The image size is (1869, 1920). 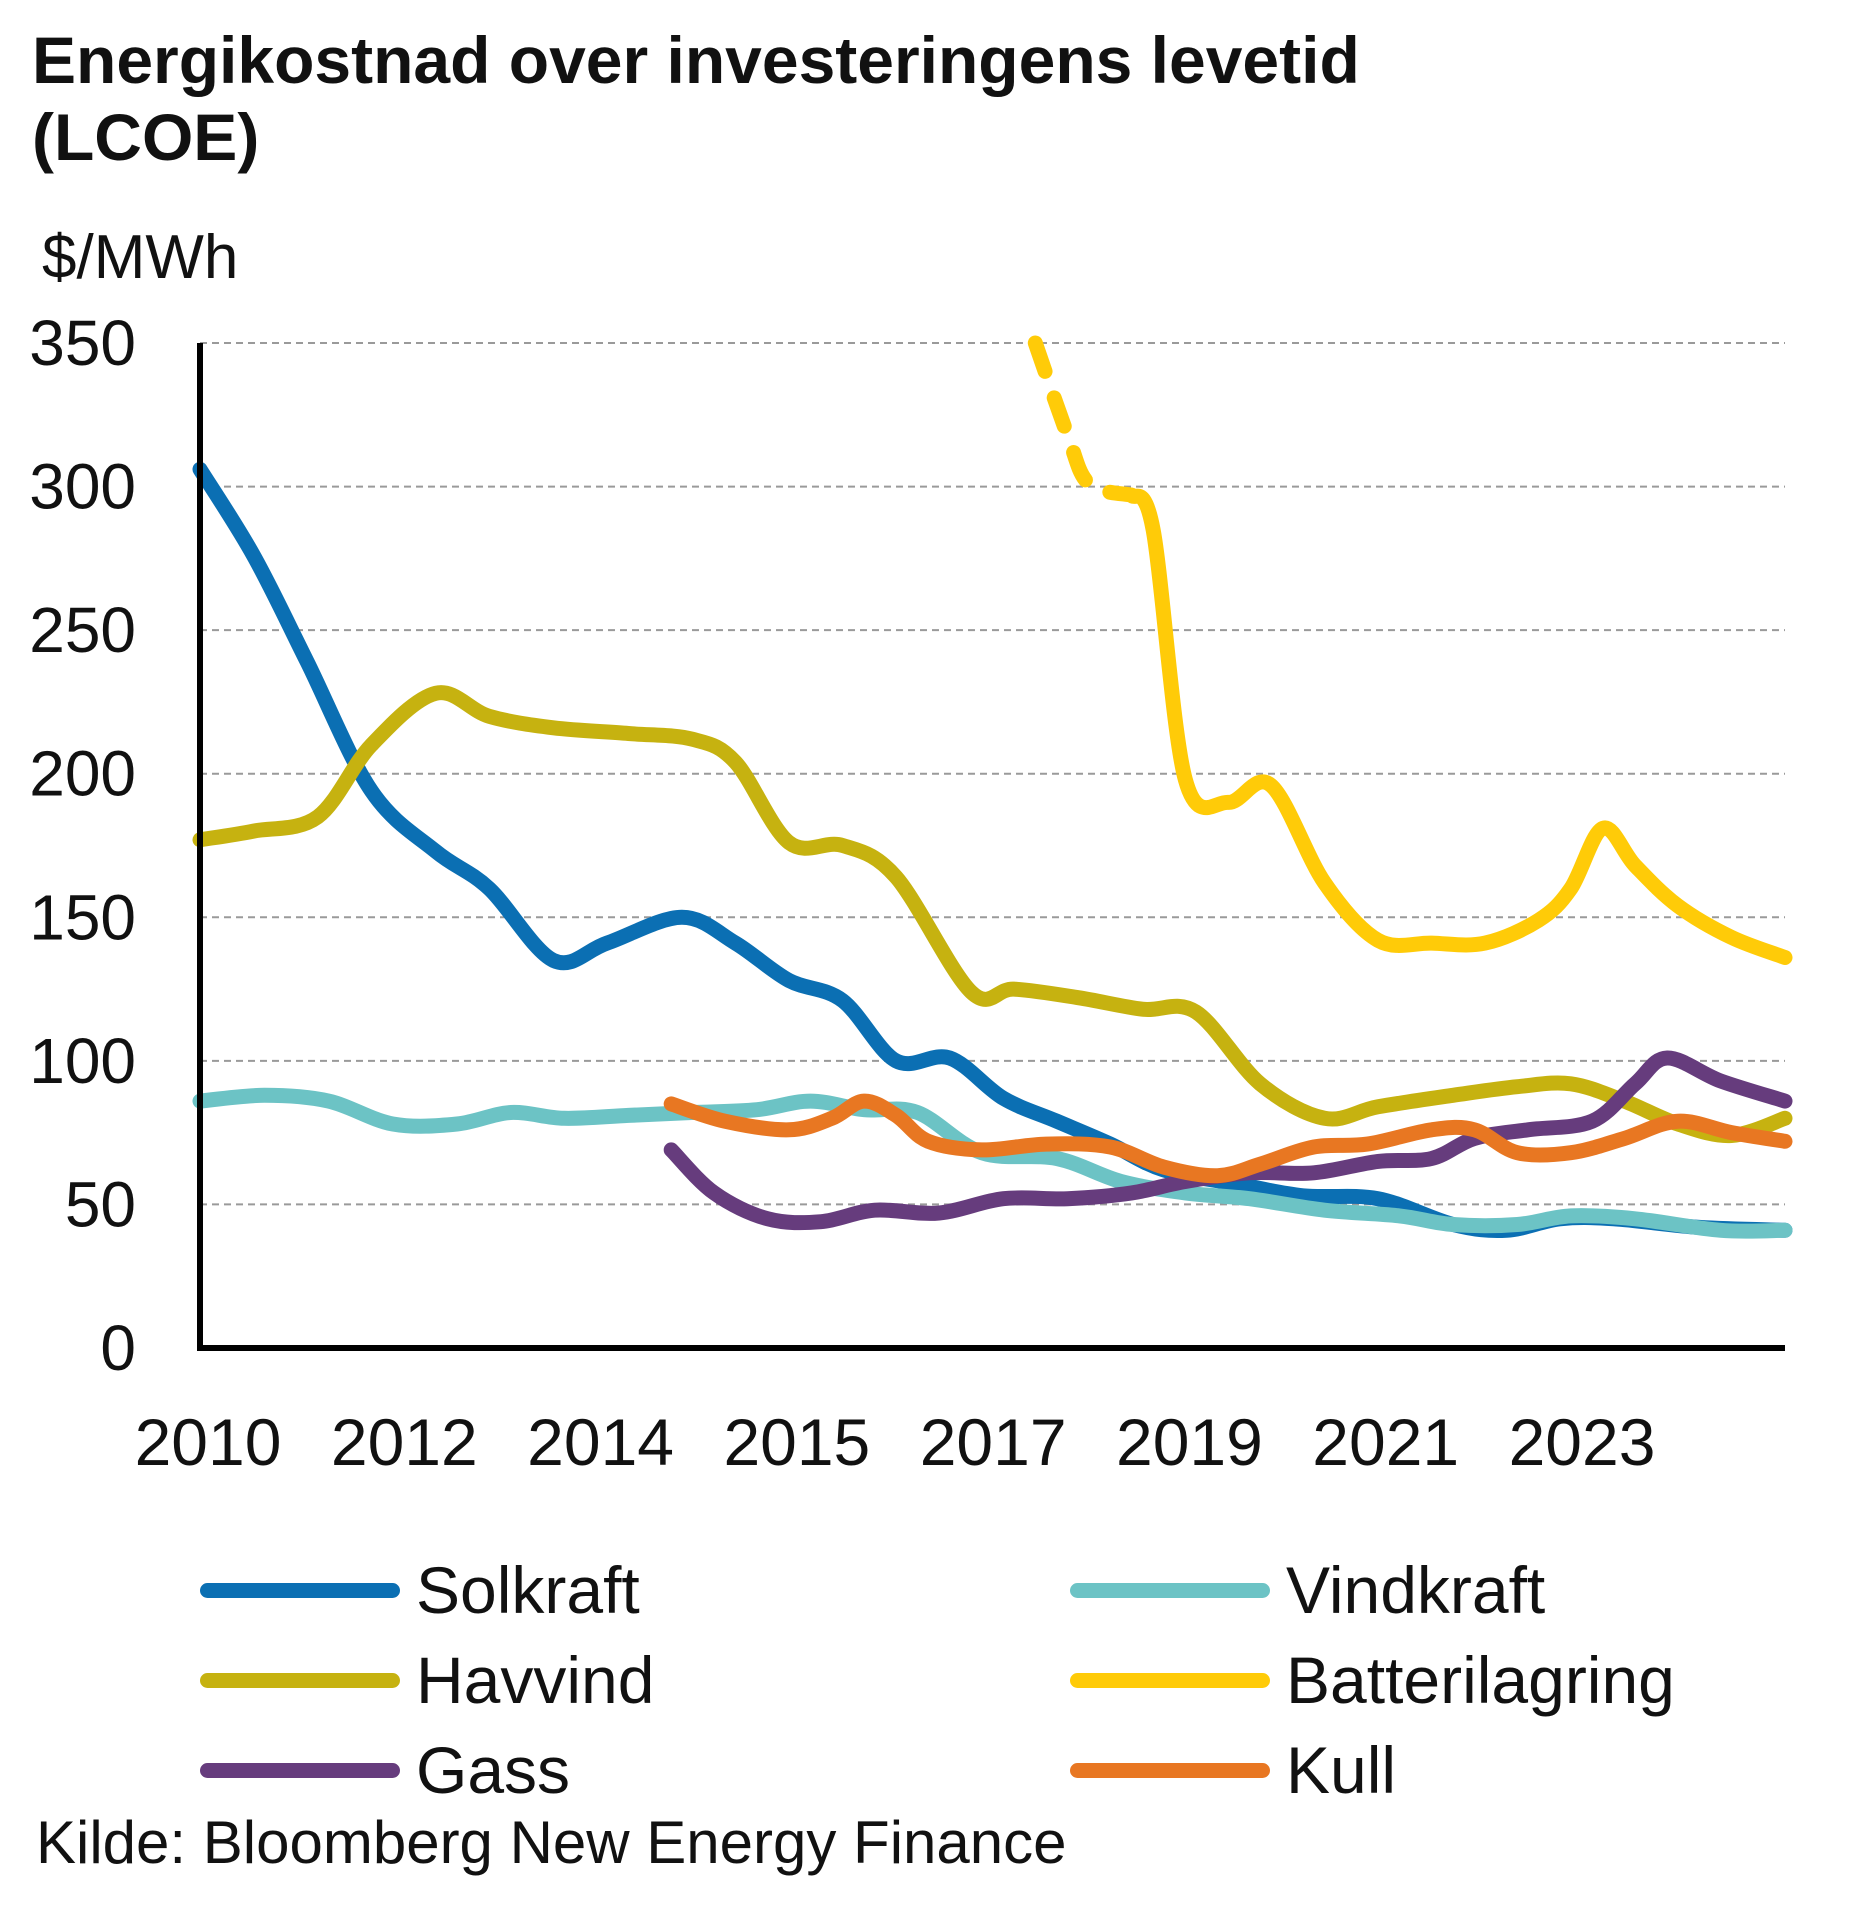 I want to click on y-tick-label: 100, so click(x=82, y=1061).